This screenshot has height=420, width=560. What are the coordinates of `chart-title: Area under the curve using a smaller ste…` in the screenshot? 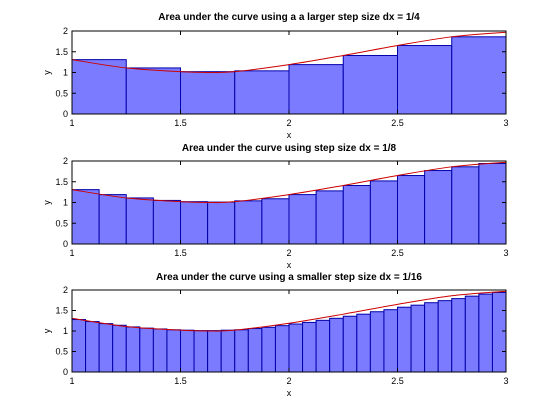 It's located at (289, 277).